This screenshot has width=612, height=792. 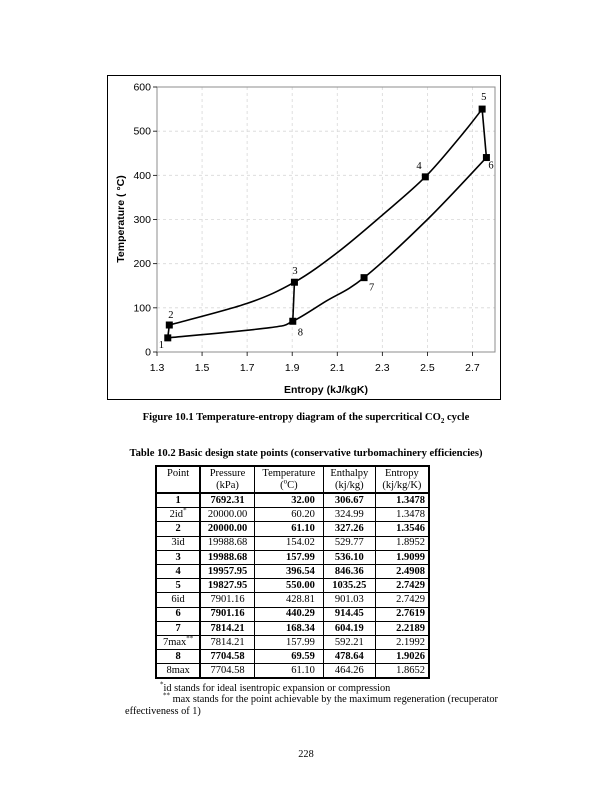 What do you see at coordinates (170, 315) in the screenshot?
I see `state-point-label: 2` at bounding box center [170, 315].